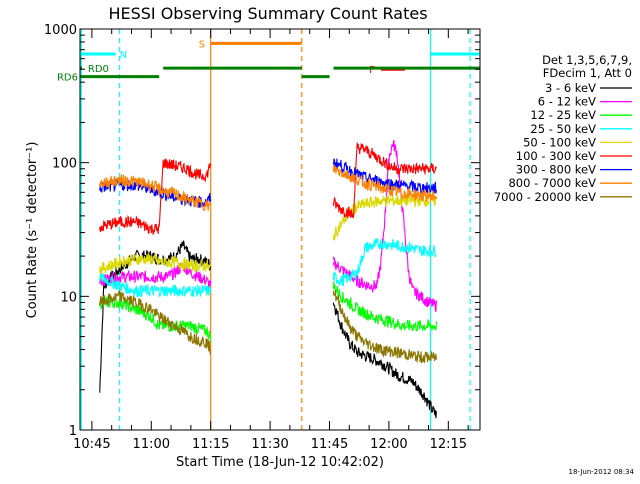  I want to click on chart-title: HESSI Observing Summary Count Rates, so click(267, 13).